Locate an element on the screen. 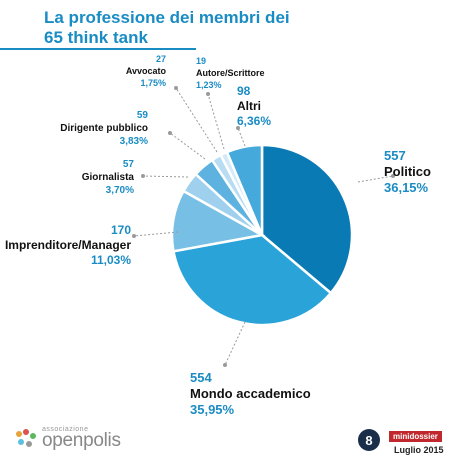 This screenshot has width=460, height=460. leader-dot-politico is located at coordinates (393, 176).